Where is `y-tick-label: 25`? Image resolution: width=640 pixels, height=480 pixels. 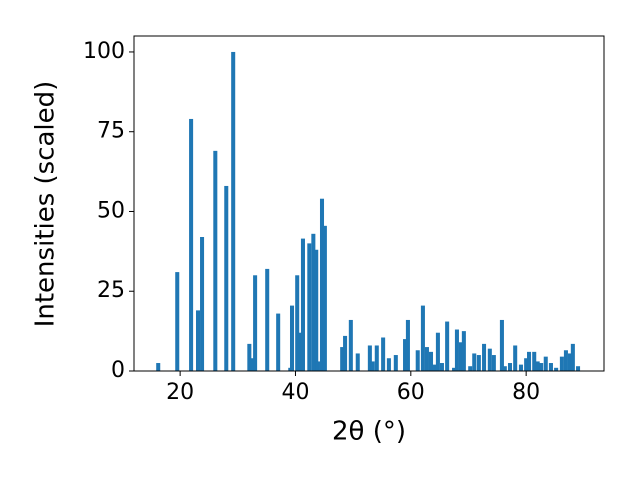
y-tick-label: 25 is located at coordinates (111, 290).